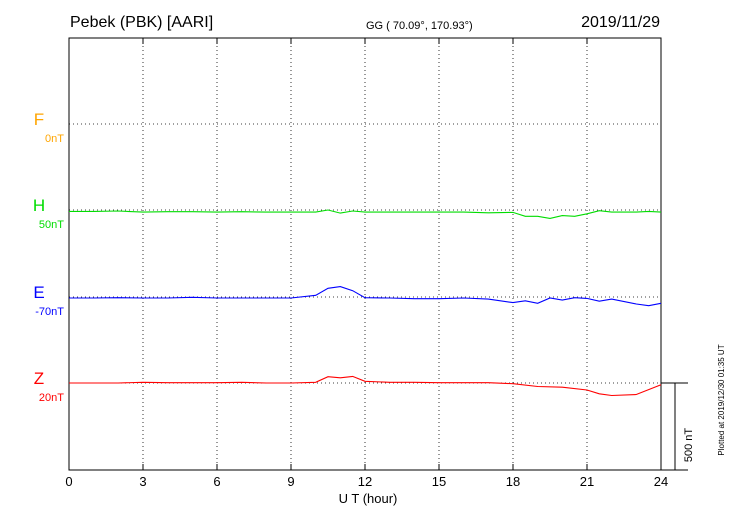 The width and height of the screenshot is (730, 520). What do you see at coordinates (365, 386) in the screenshot?
I see `trace-Z` at bounding box center [365, 386].